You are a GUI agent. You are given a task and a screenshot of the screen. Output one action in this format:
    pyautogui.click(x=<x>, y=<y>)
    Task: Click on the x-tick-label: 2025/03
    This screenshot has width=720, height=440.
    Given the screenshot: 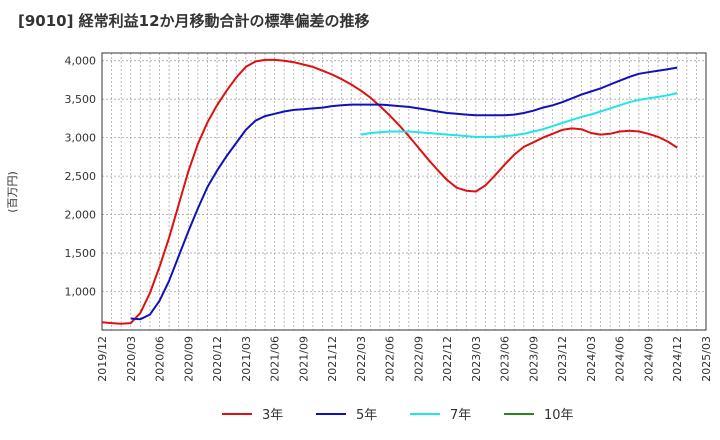 What is the action you would take?
    pyautogui.click(x=706, y=359)
    